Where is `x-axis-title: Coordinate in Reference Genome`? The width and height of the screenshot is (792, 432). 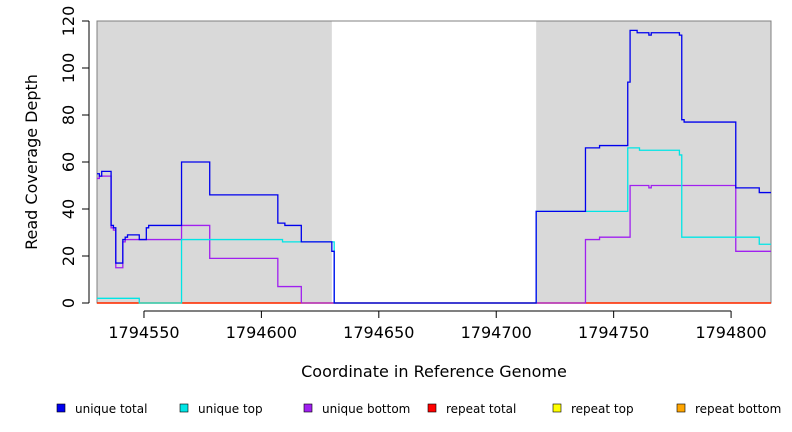 x-axis-title: Coordinate in Reference Genome is located at coordinates (434, 371).